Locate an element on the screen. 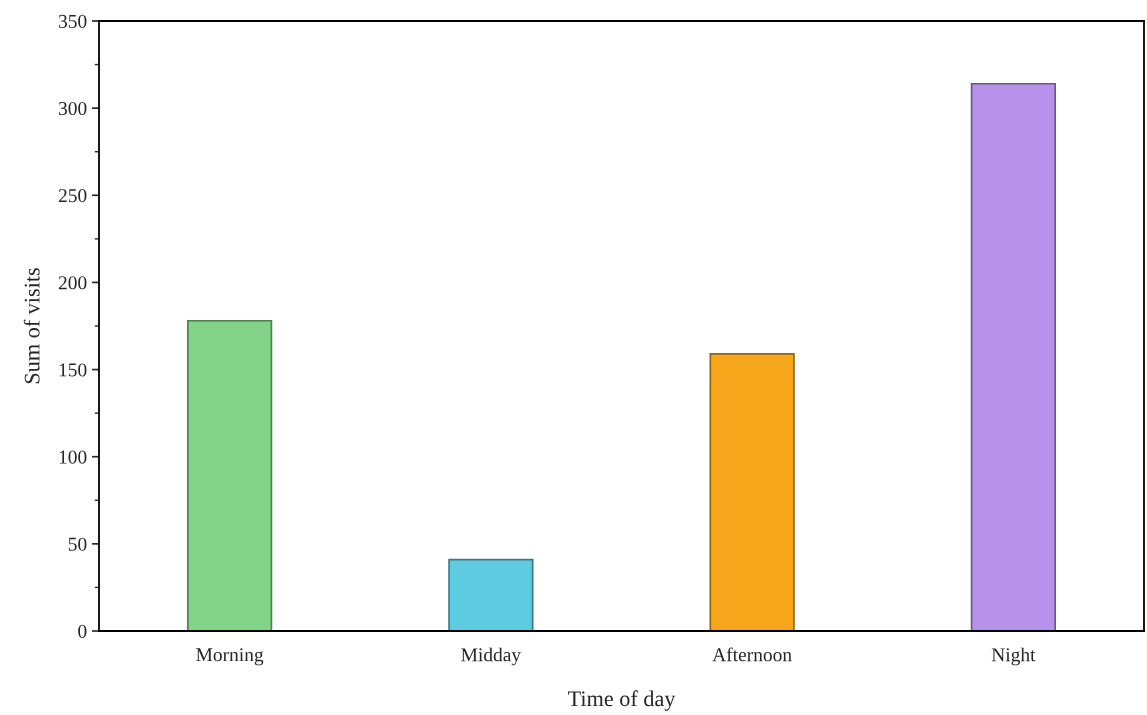 This screenshot has width=1147, height=715. x-tick-label: Midday is located at coordinates (491, 656).